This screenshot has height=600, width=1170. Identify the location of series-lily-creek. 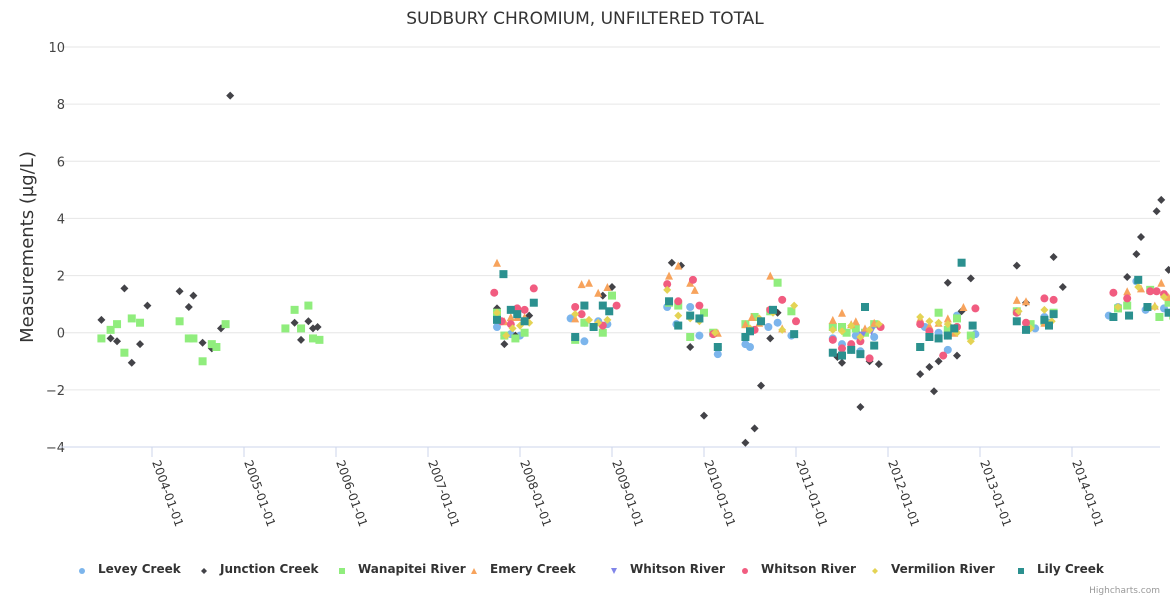
(831, 309).